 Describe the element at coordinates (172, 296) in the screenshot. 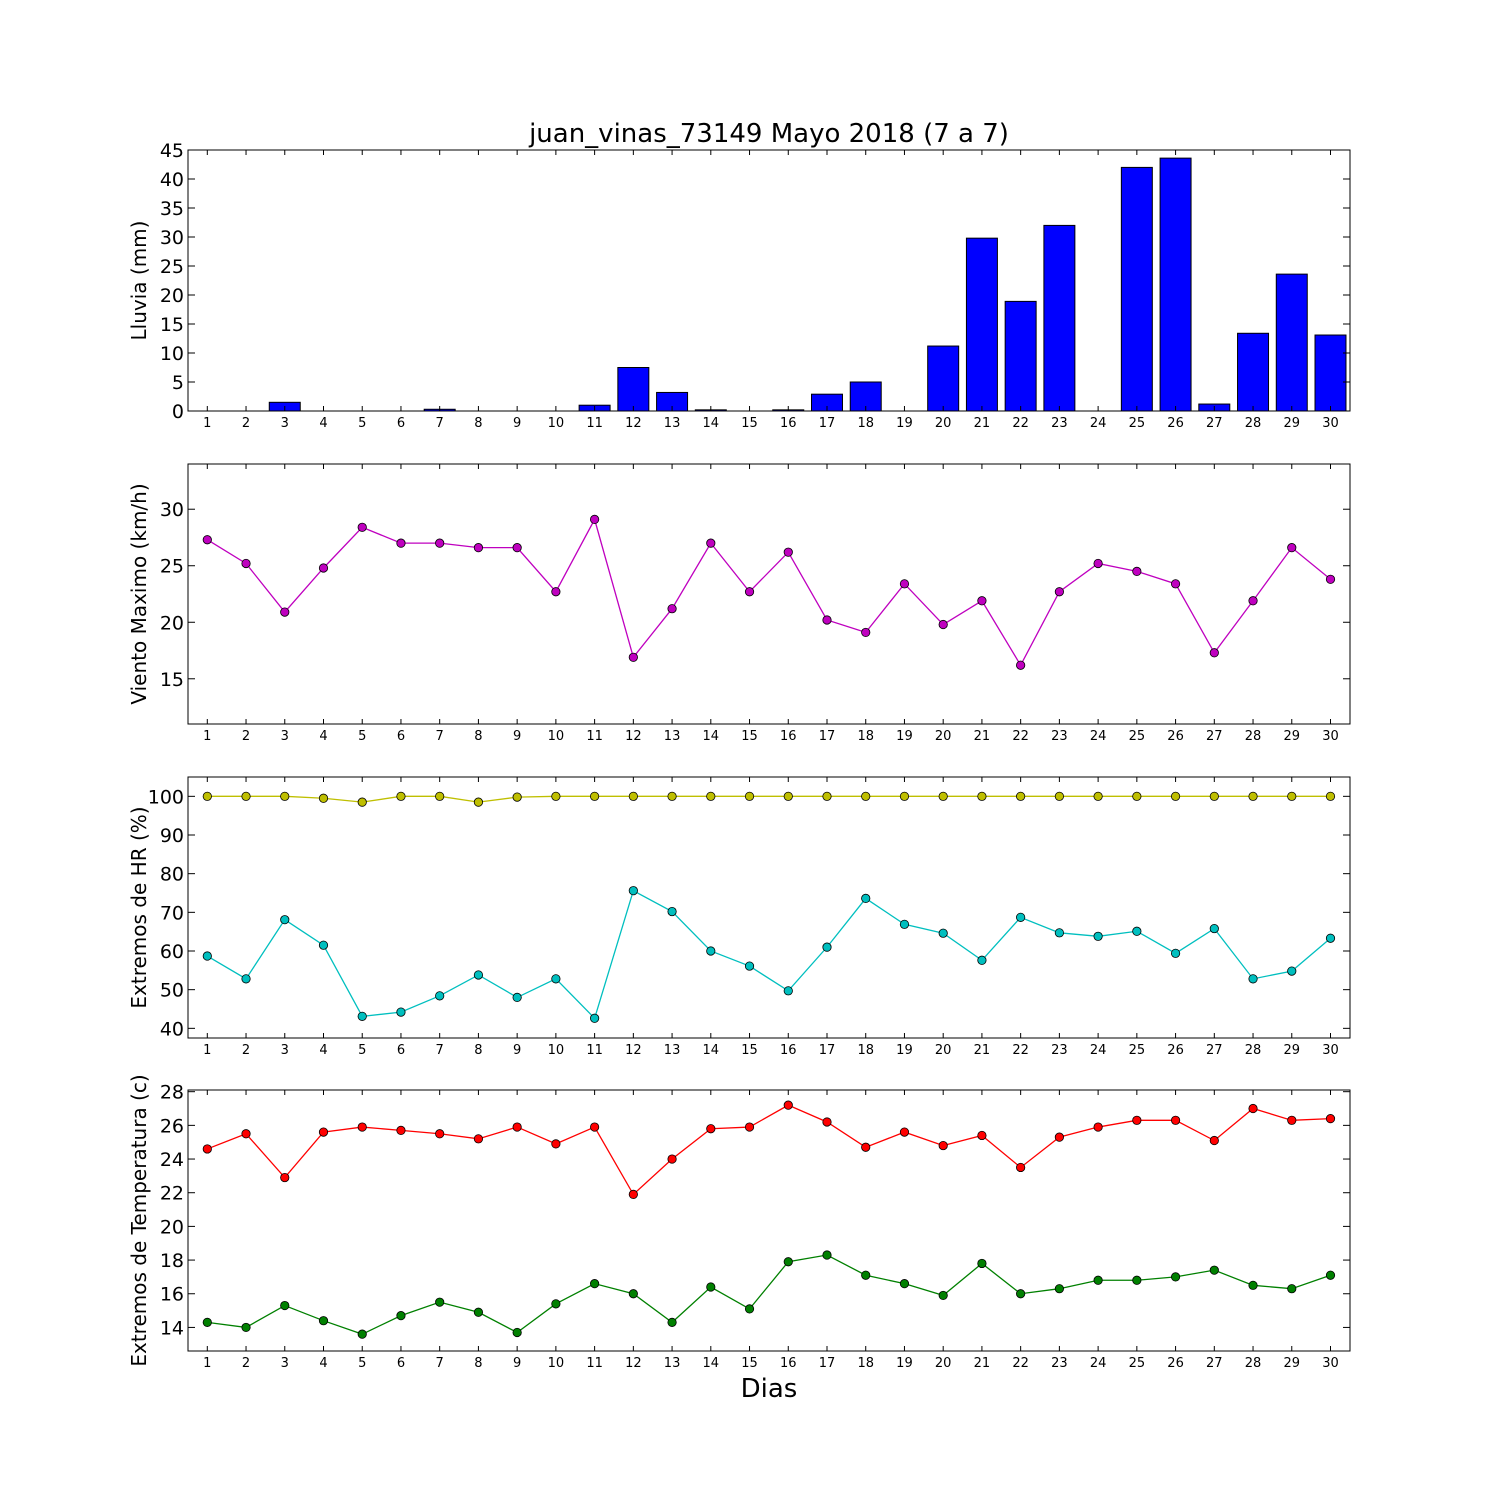

I see `y-tick-label: 20` at that location.